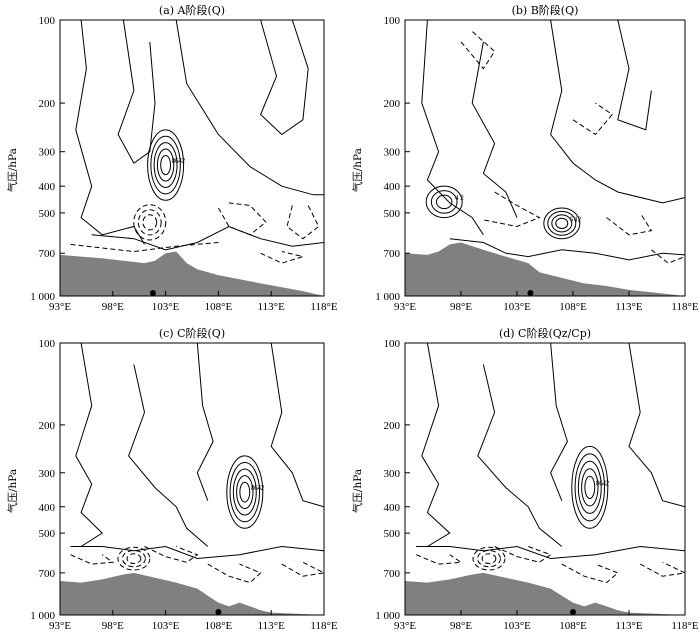 This screenshot has height=638, width=700. Describe the element at coordinates (545, 10) in the screenshot. I see `panel-title: (b) B阶段(Q)` at that location.